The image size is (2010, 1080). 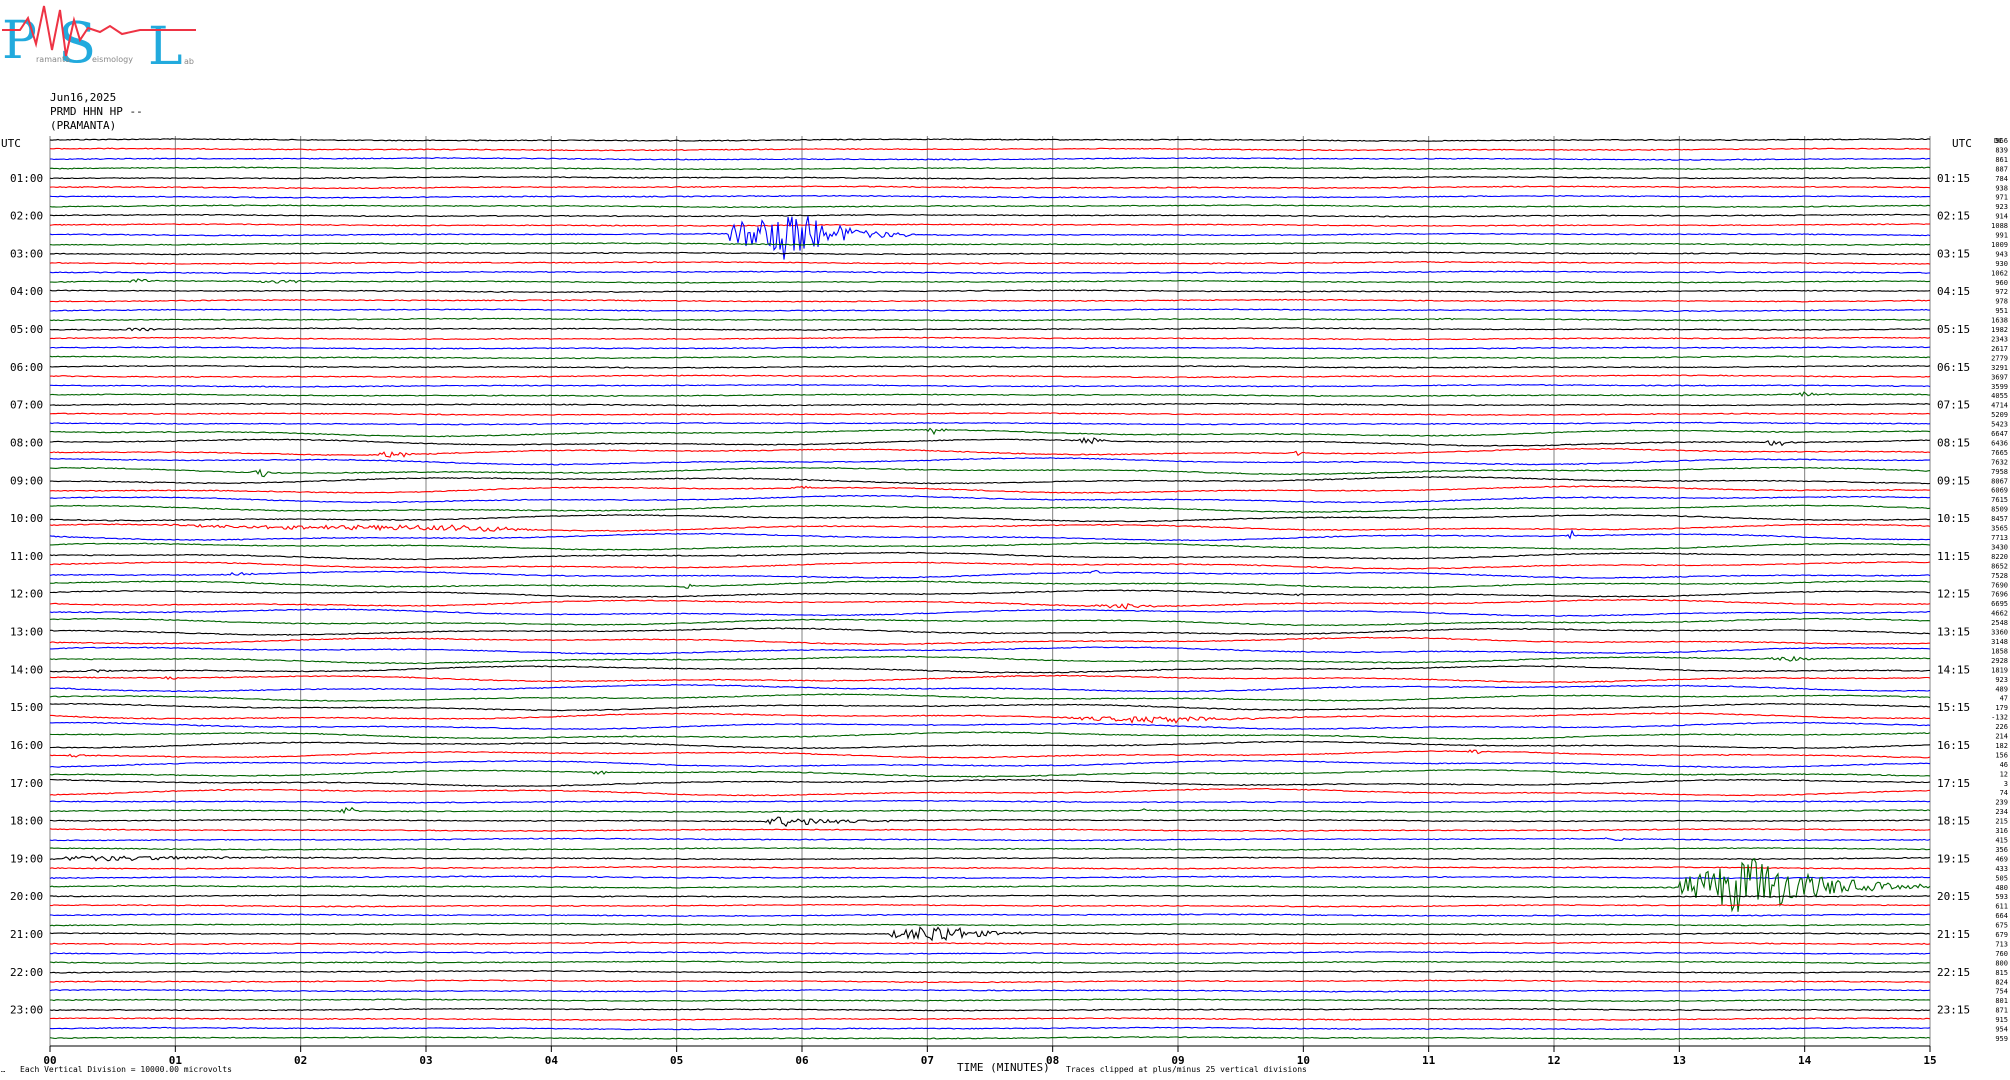 What do you see at coordinates (1999, 491) in the screenshot?
I see `dc-offset-label: 6069` at bounding box center [1999, 491].